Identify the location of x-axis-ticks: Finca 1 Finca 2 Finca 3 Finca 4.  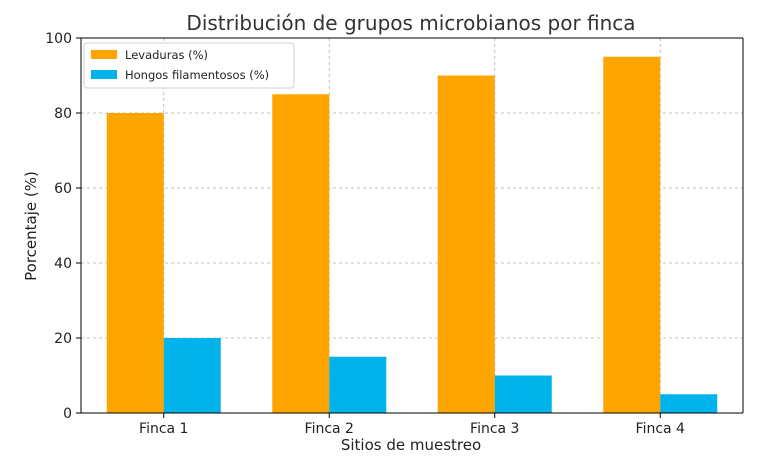
(412, 425).